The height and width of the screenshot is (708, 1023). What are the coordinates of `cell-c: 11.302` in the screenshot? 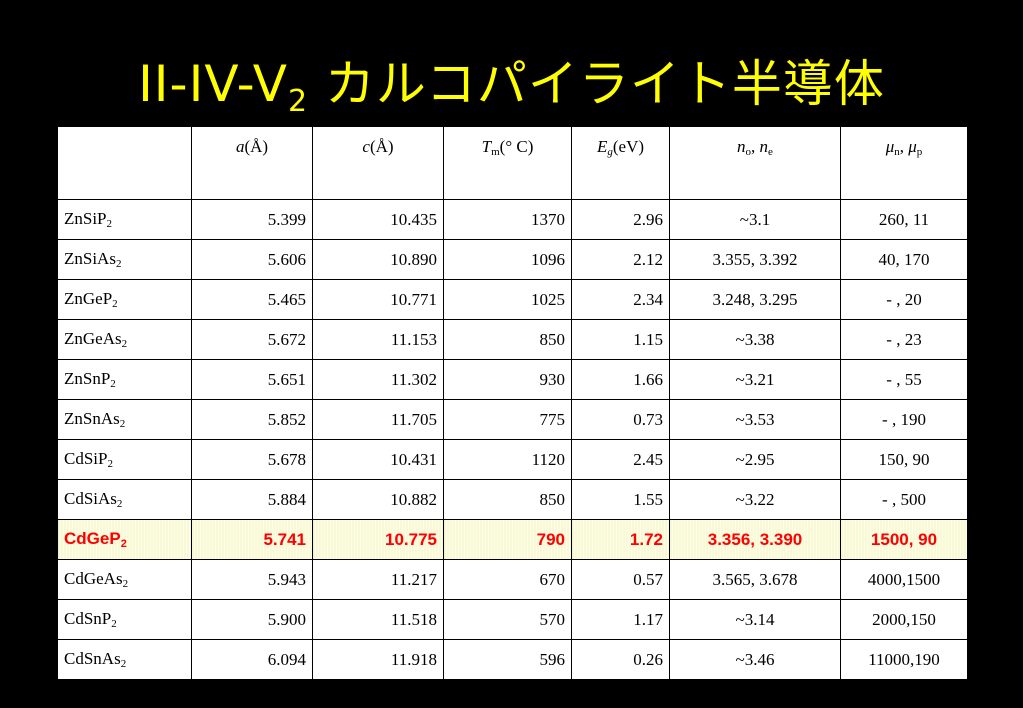 It's located at (378, 379).